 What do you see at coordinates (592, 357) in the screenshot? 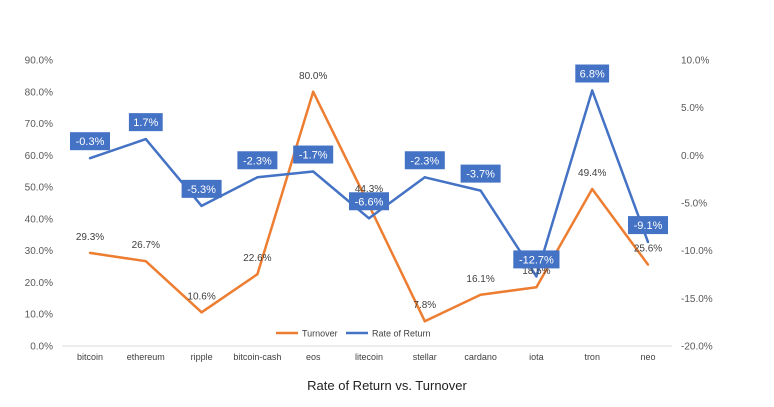
I see `category-label: tron` at bounding box center [592, 357].